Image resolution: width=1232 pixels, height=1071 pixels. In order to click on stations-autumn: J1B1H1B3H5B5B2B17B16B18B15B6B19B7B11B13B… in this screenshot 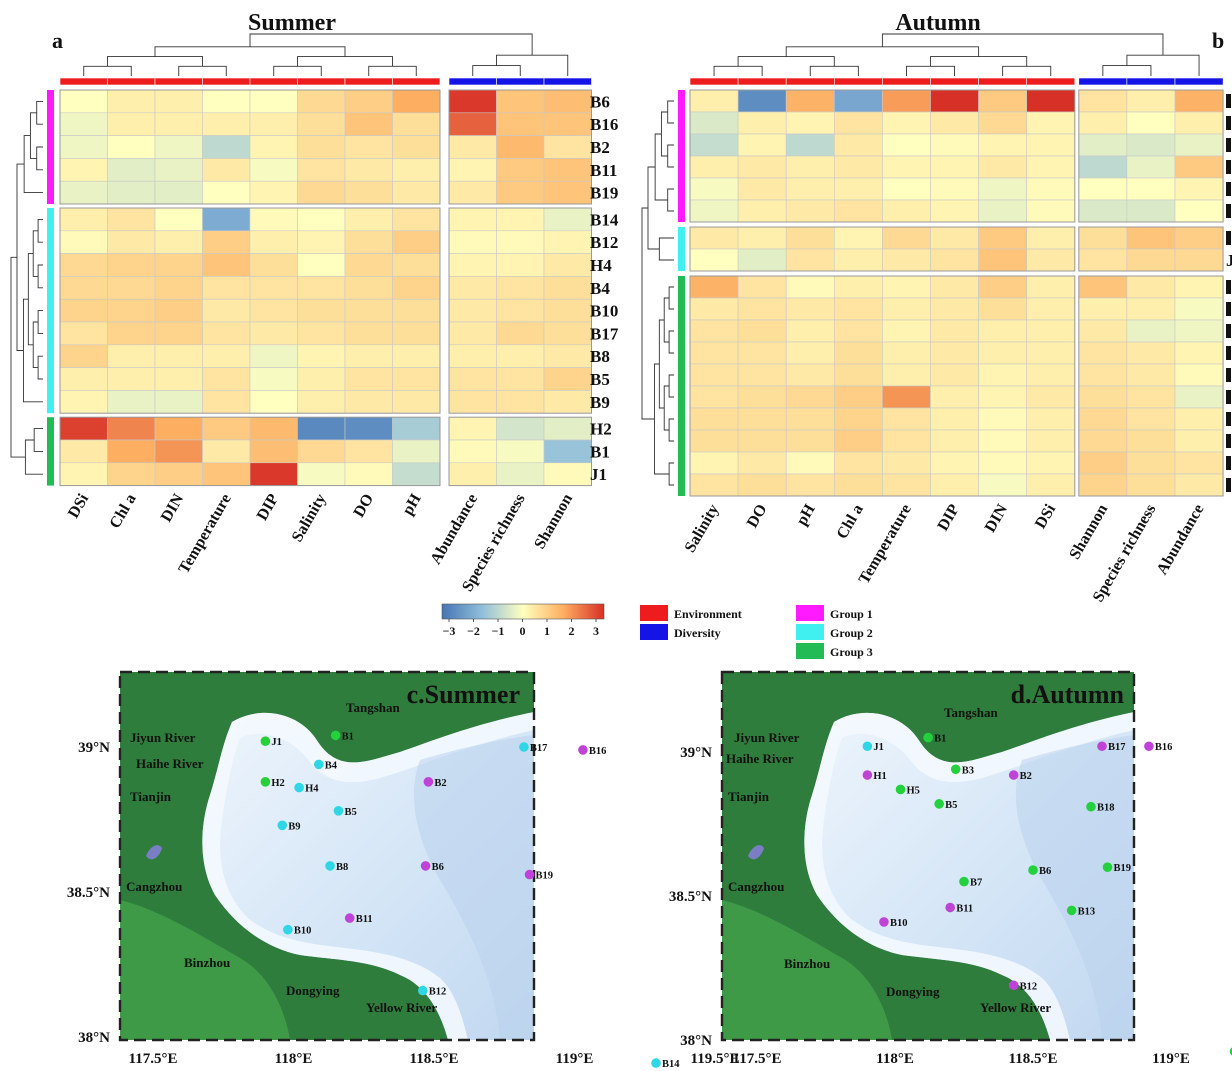, I will do `click(1047, 894)`.